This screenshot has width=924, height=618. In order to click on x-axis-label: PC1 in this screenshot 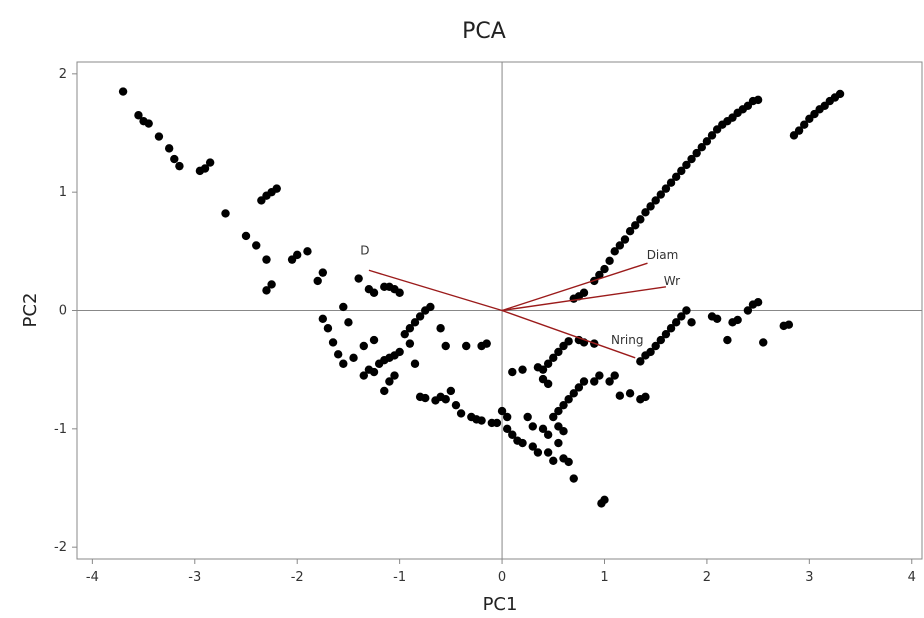, I will do `click(500, 604)`.